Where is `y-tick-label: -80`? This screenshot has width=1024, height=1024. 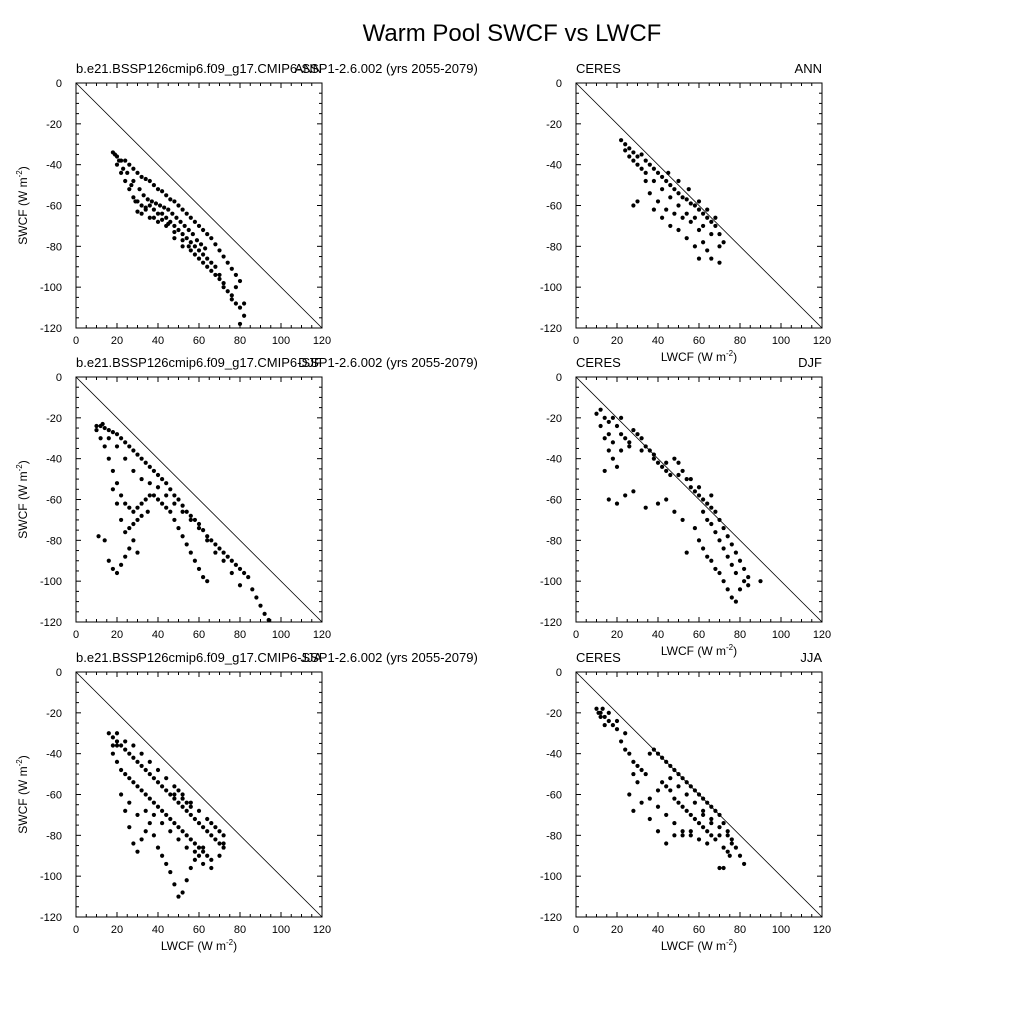 y-tick-label: -80 is located at coordinates (54, 541).